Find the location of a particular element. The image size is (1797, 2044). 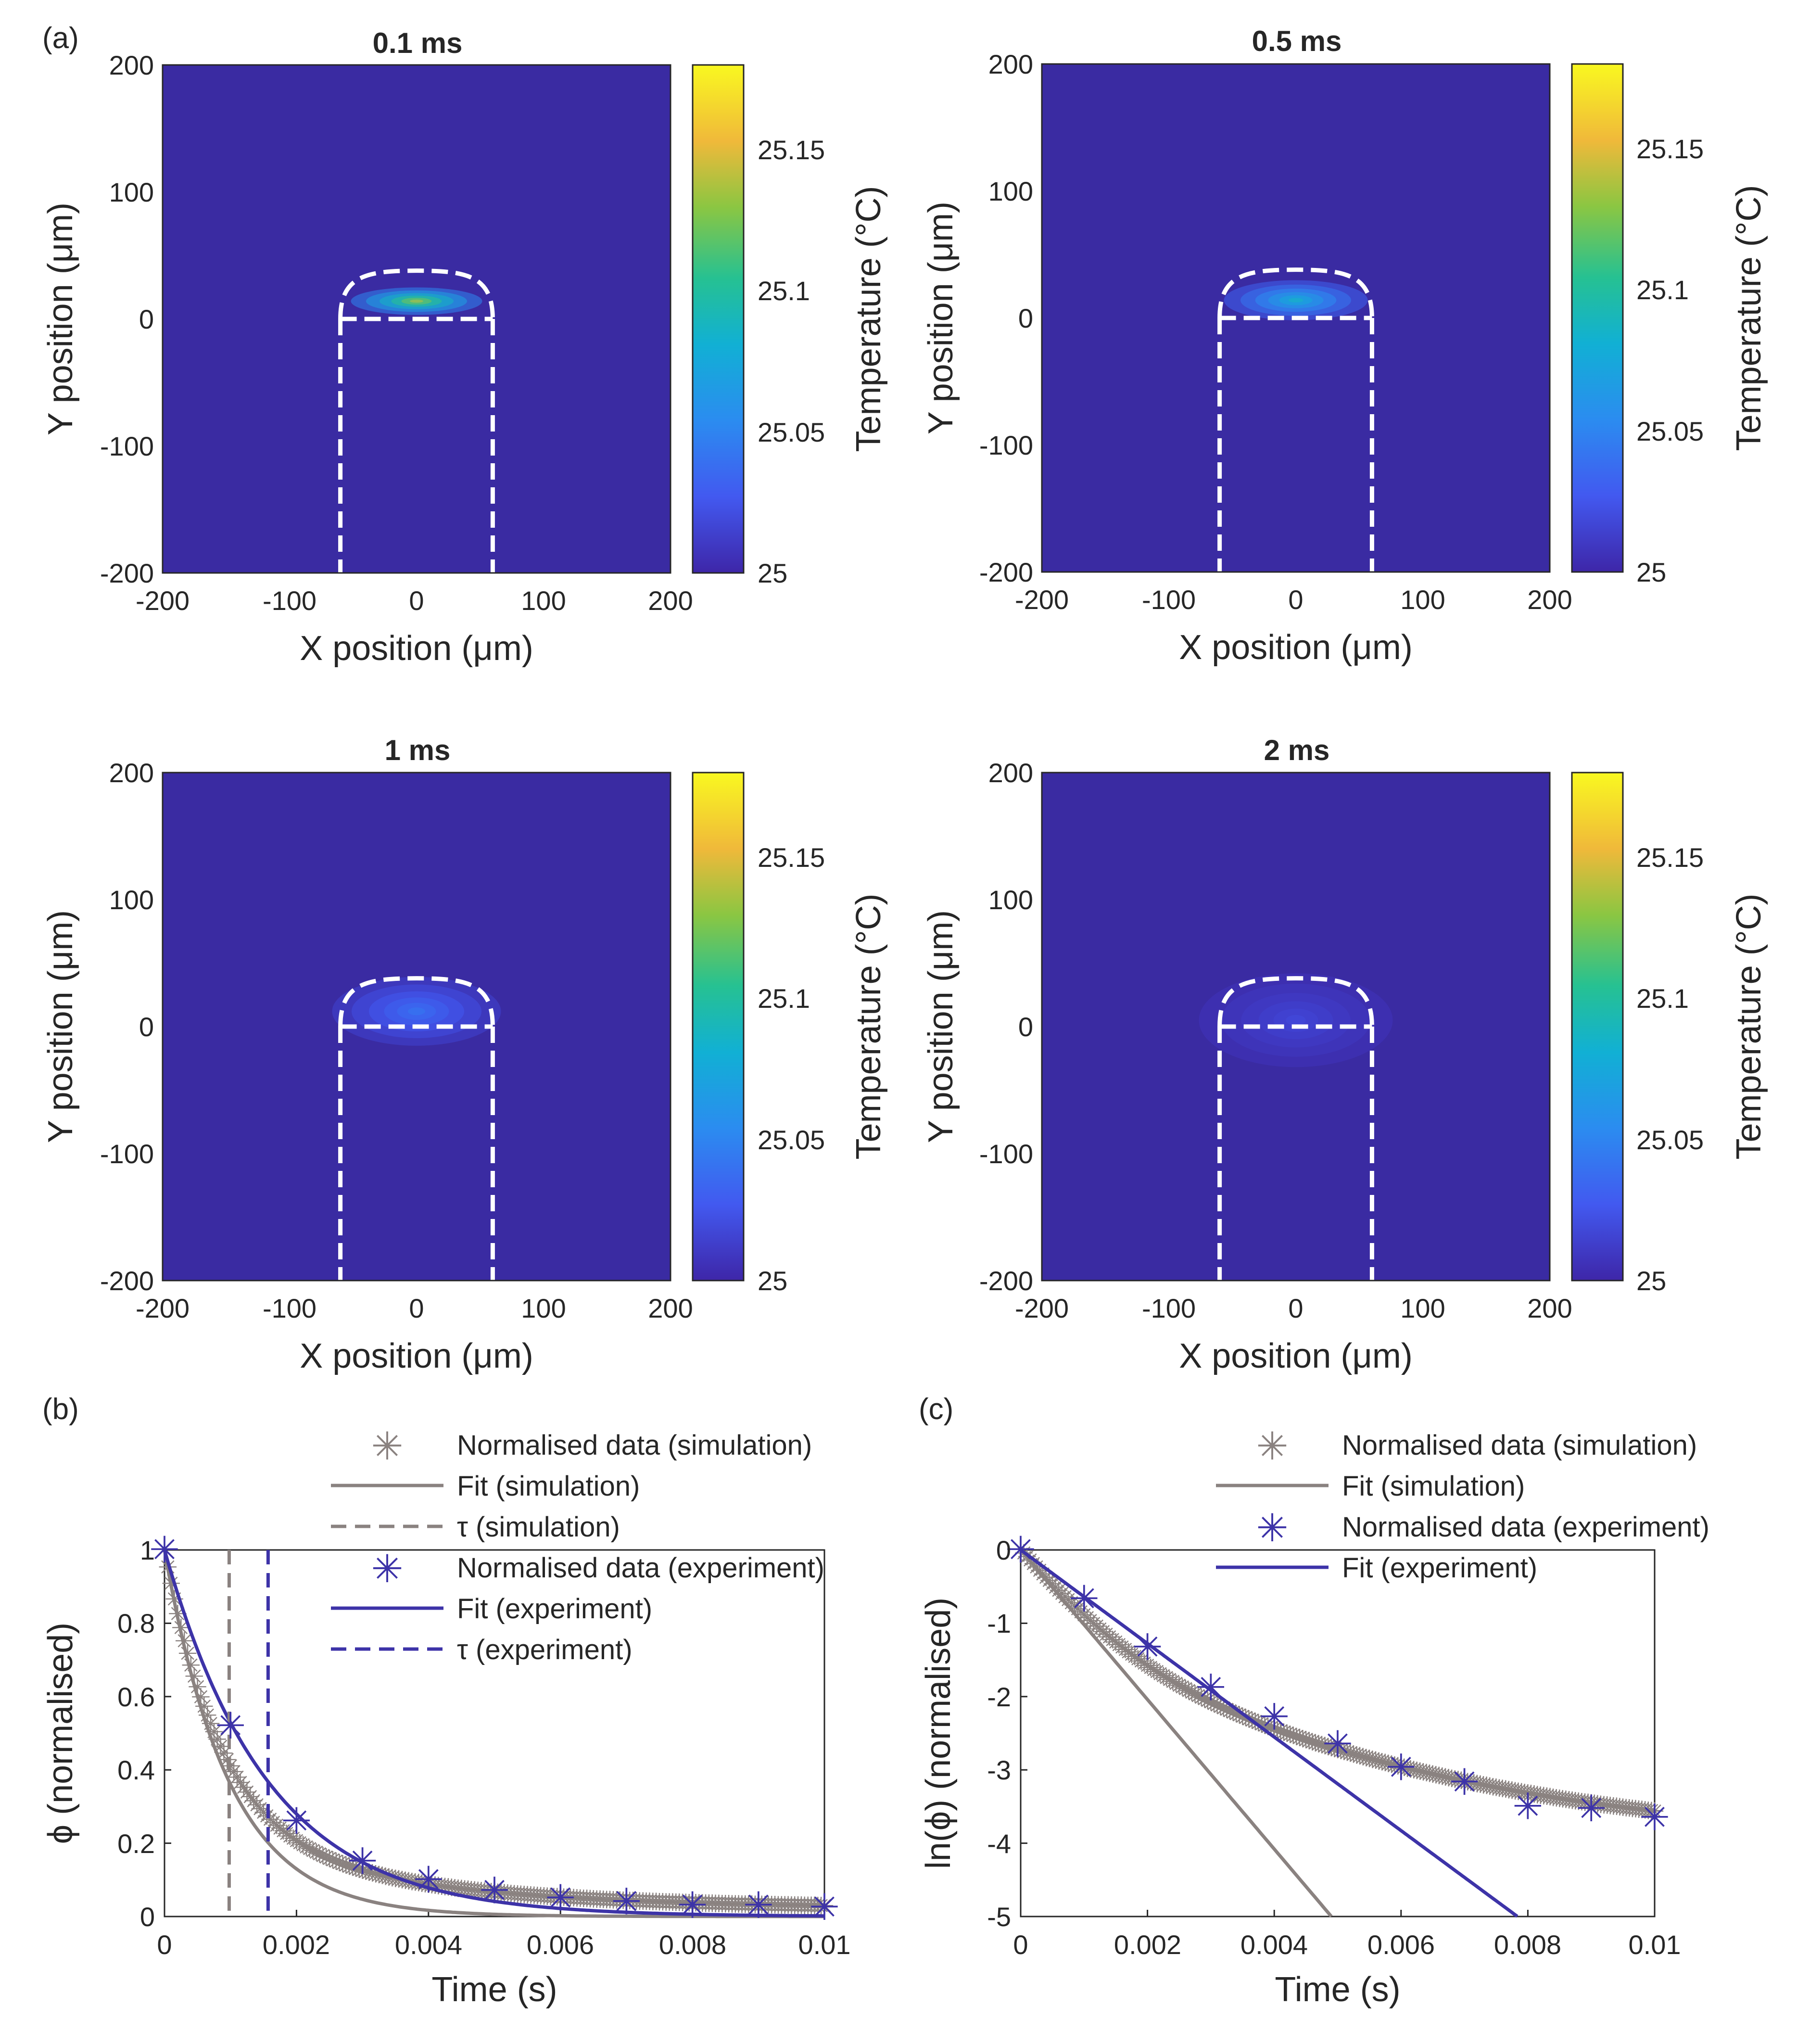

legend-label: τ (simulation) is located at coordinates (538, 1527).